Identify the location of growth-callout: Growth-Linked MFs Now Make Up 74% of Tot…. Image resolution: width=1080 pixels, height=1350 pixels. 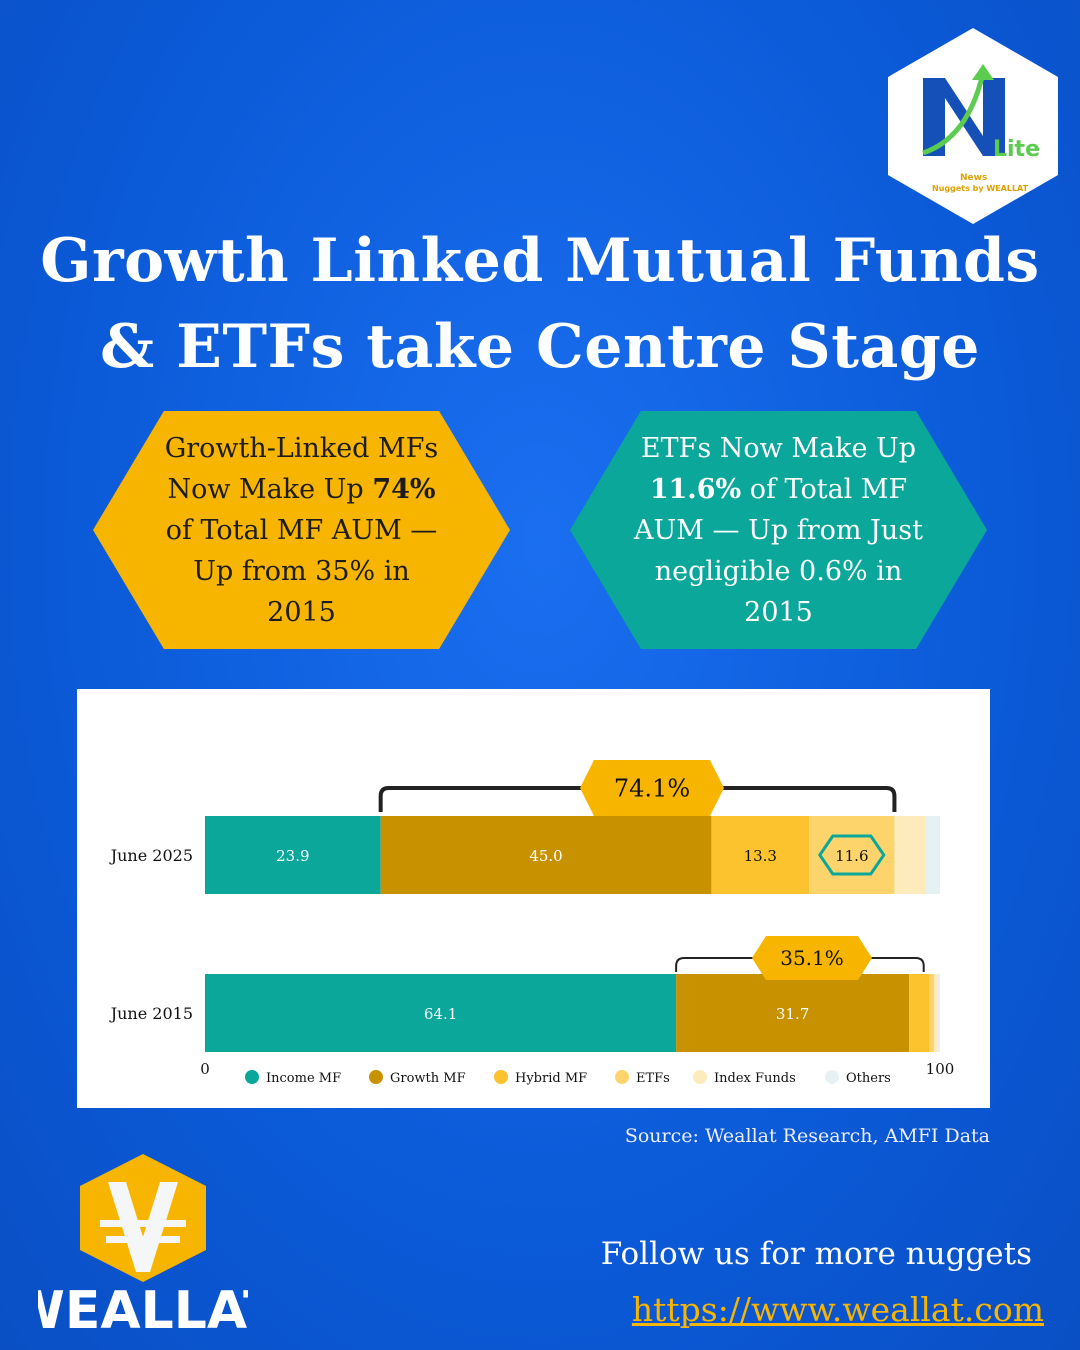
(301, 530).